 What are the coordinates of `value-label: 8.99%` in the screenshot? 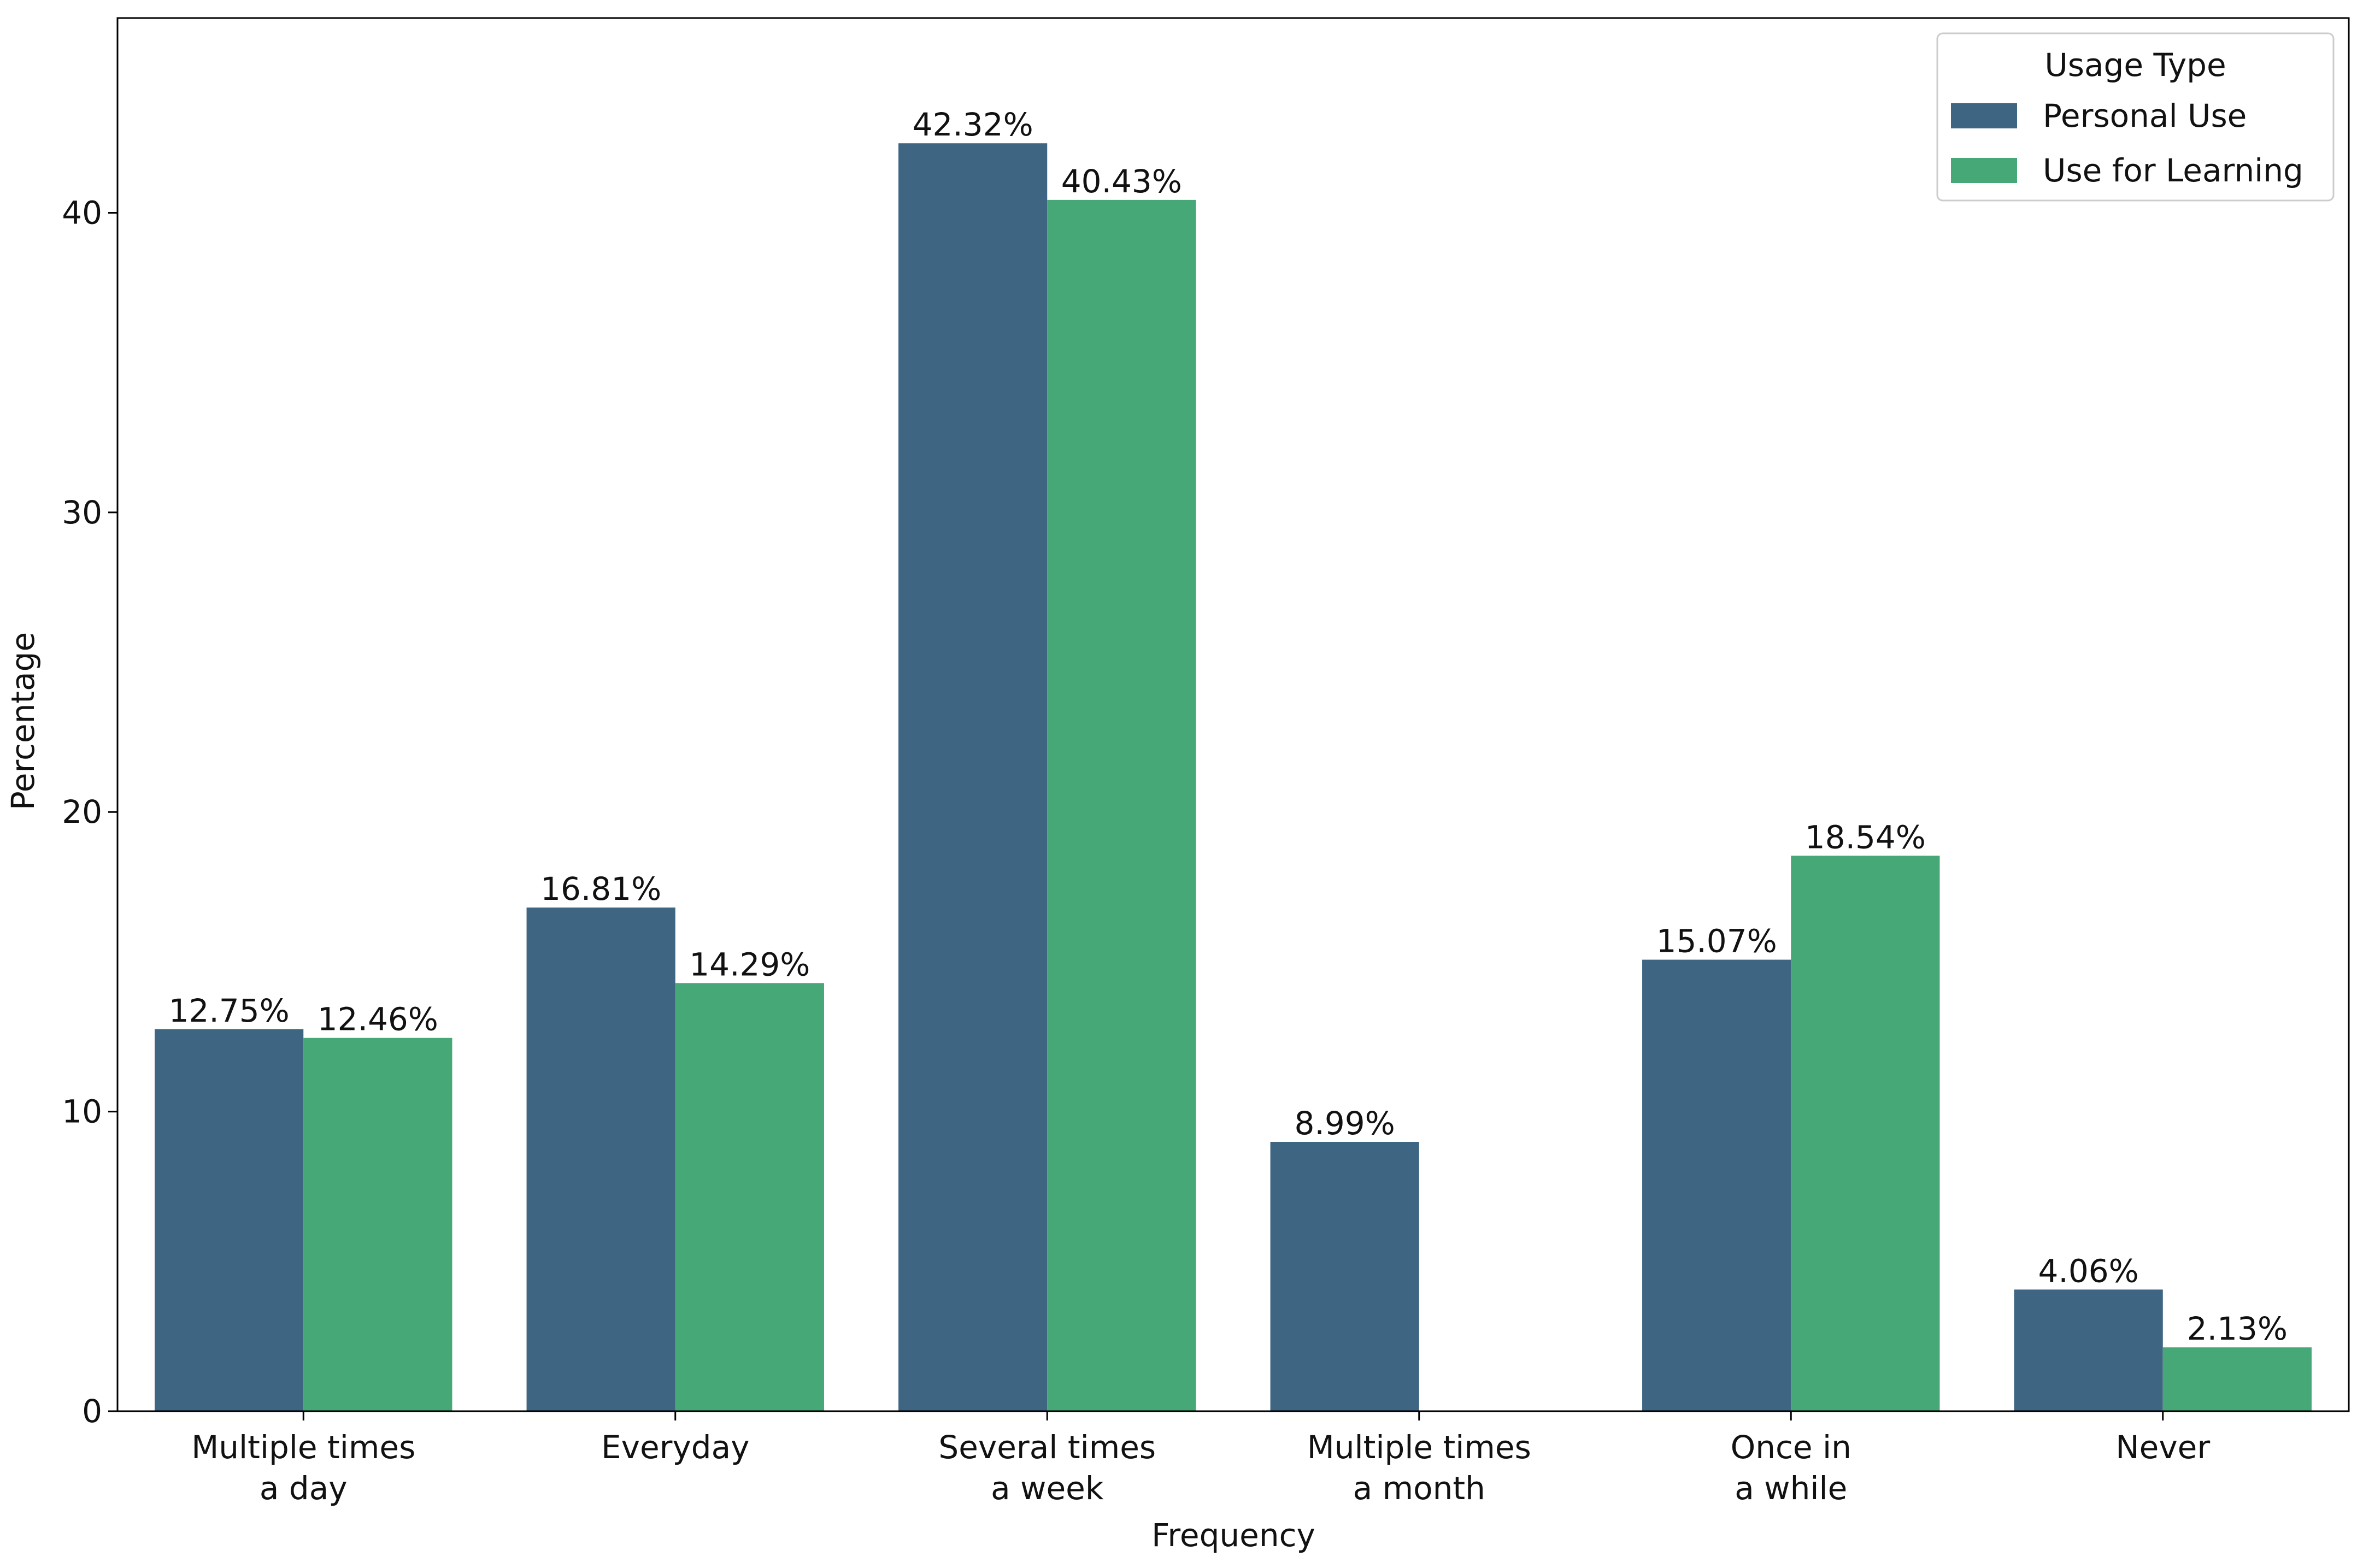 It's located at (1345, 1123).